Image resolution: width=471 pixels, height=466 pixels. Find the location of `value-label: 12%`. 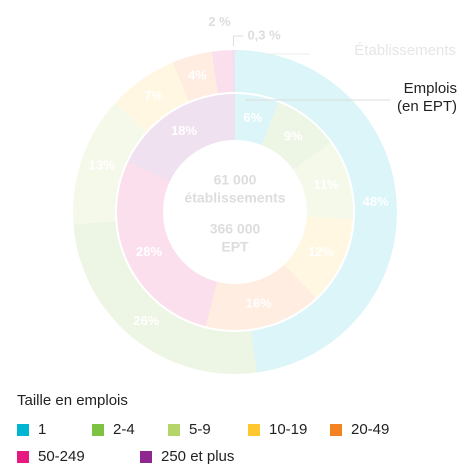

value-label: 12% is located at coordinates (321, 251).